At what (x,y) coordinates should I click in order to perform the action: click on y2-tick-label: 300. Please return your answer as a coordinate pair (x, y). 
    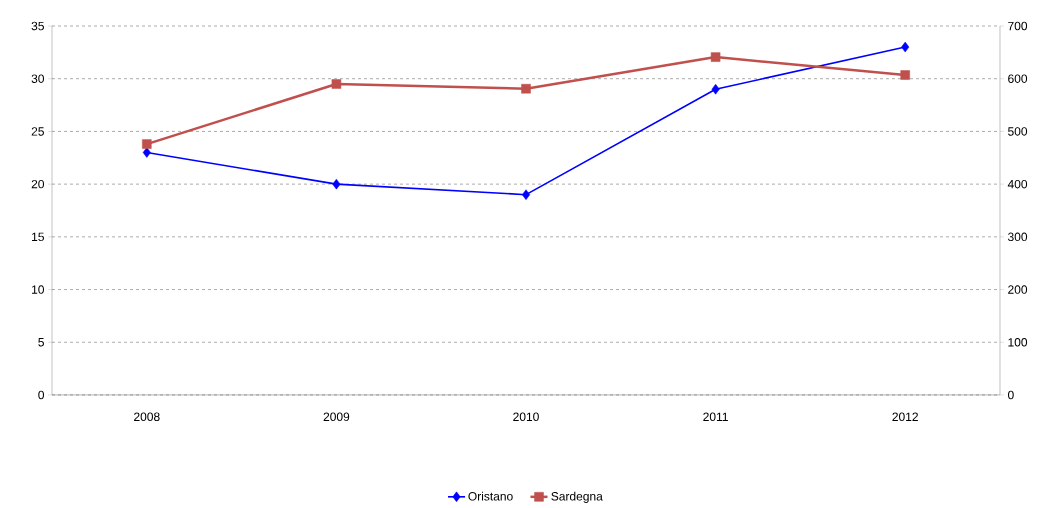
    Looking at the image, I should click on (1017, 237).